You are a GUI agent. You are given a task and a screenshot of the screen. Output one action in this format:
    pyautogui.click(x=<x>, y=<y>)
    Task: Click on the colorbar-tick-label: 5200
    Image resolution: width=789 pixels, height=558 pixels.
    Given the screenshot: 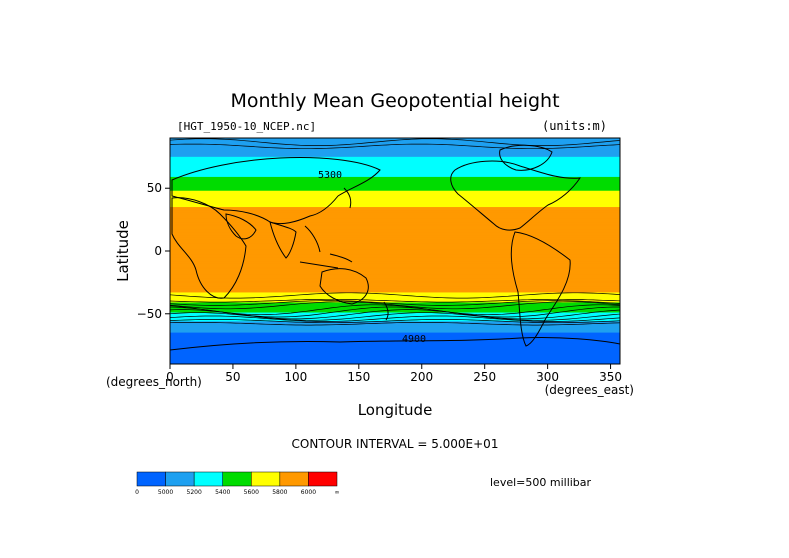 What is the action you would take?
    pyautogui.click(x=194, y=492)
    